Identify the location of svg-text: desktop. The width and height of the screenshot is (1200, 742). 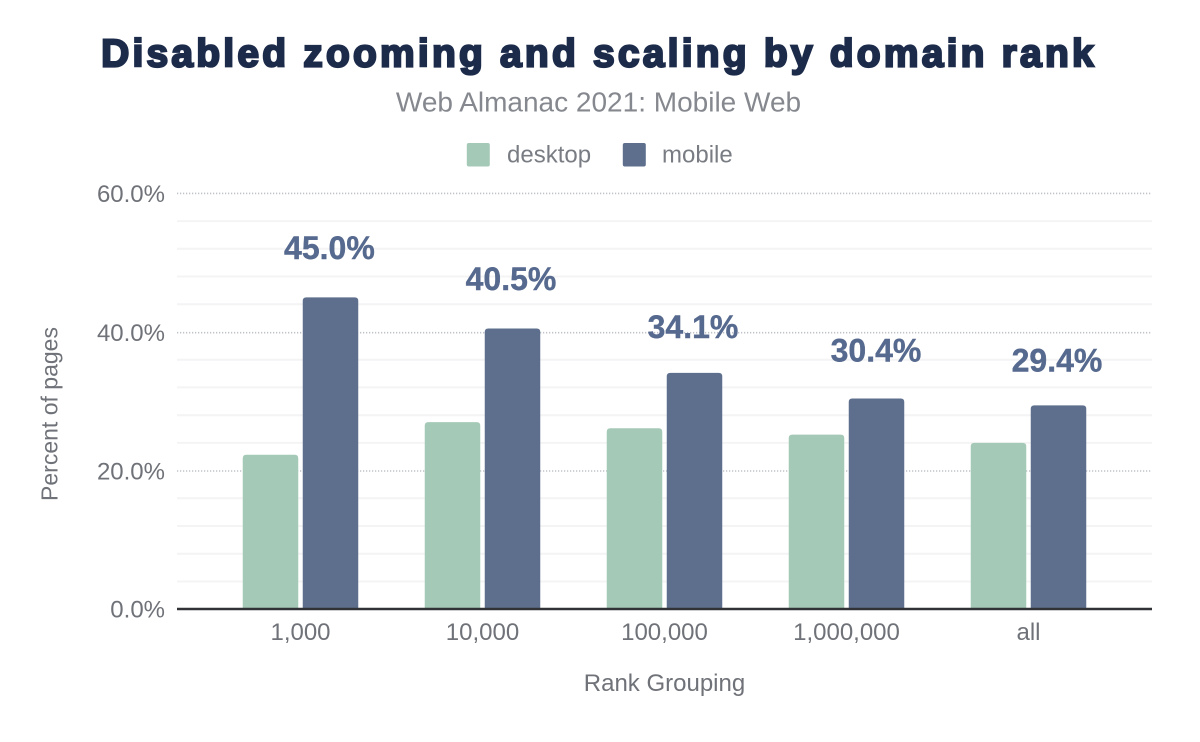
(549, 155).